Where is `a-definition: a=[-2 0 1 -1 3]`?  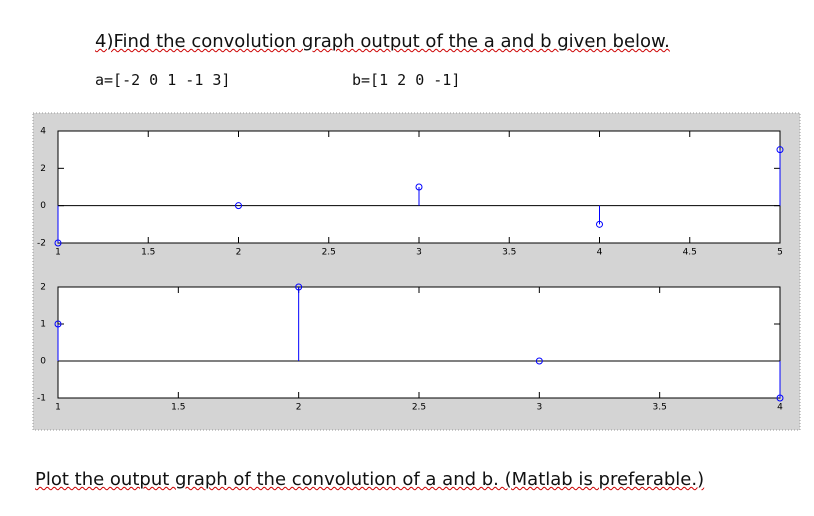 a-definition: a=[-2 0 1 -1 3] is located at coordinates (163, 80).